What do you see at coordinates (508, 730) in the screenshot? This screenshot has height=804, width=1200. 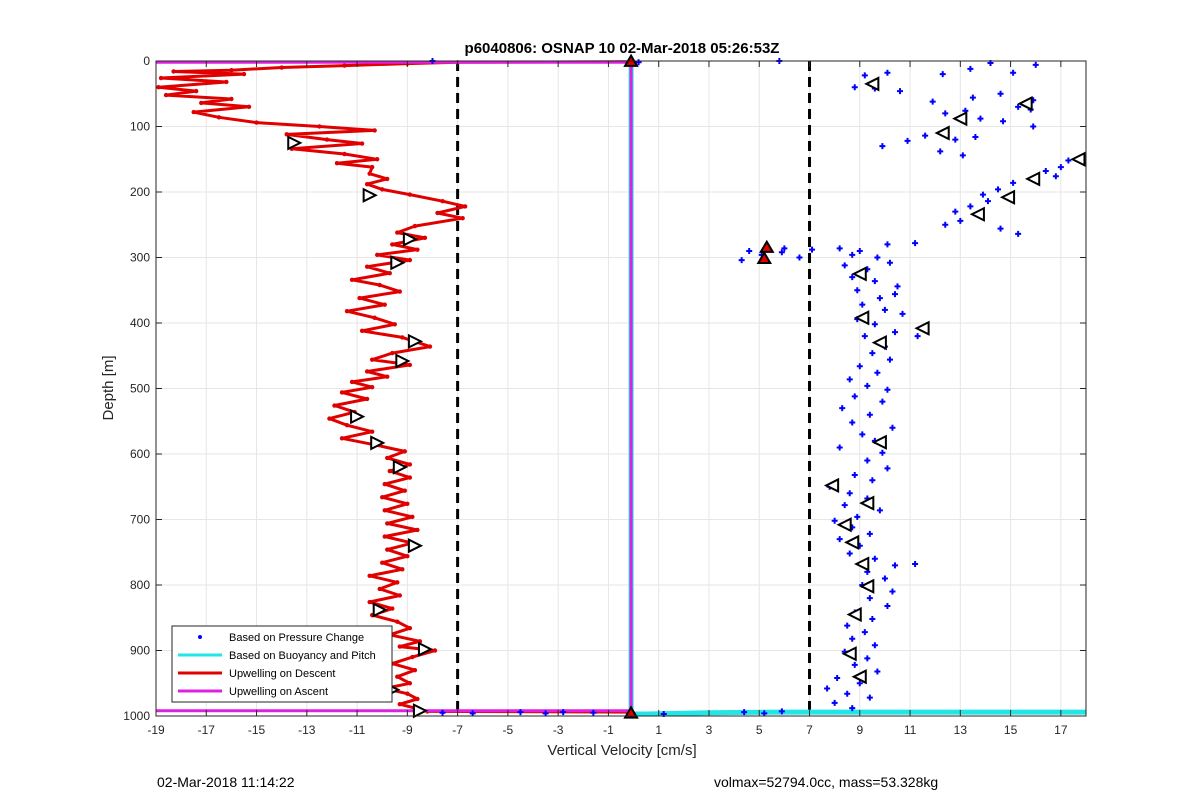 I see `x-tick-label: -5` at bounding box center [508, 730].